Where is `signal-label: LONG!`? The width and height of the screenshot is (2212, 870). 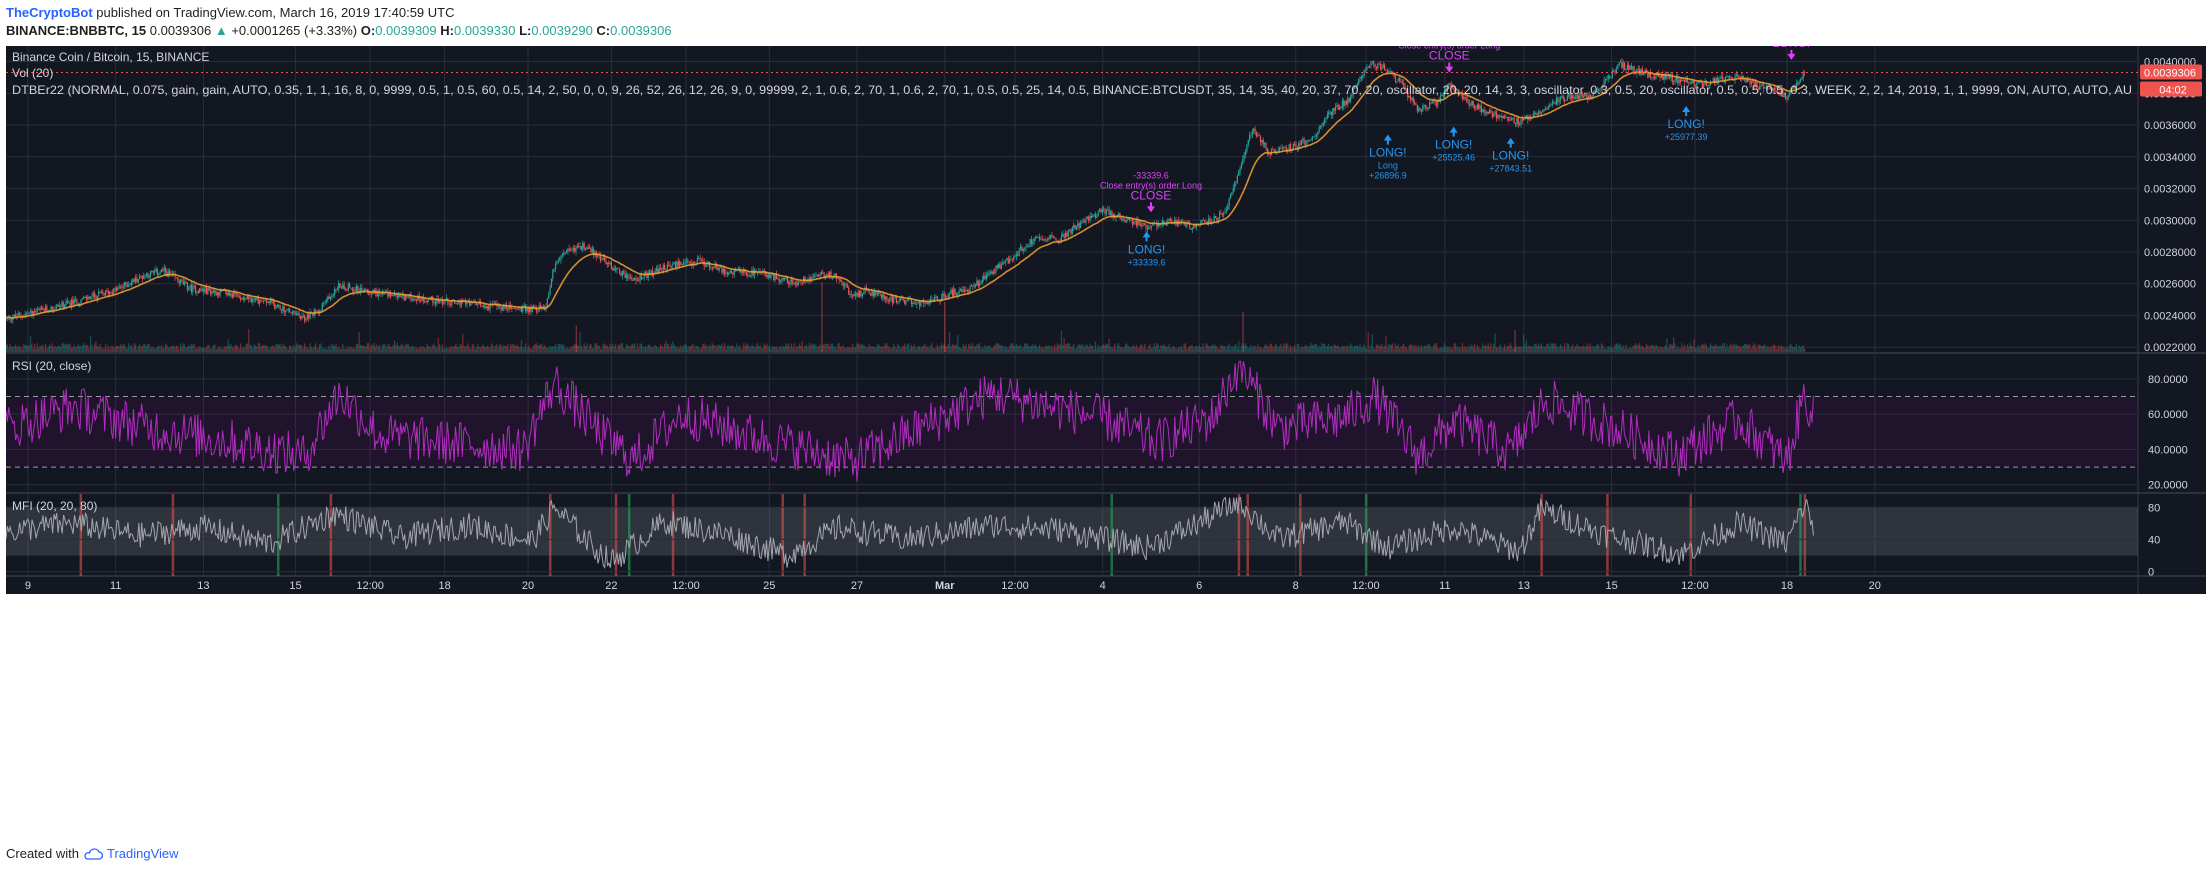
signal-label: LONG! is located at coordinates (1510, 156).